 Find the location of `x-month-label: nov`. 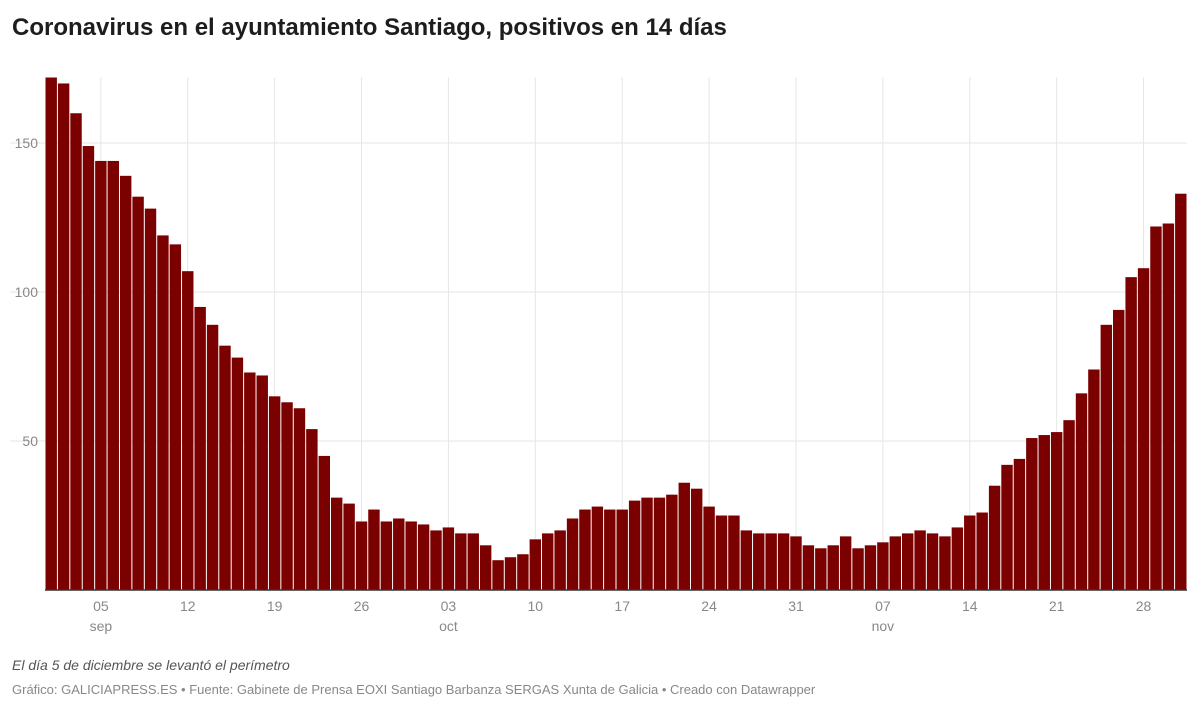

x-month-label: nov is located at coordinates (883, 626).